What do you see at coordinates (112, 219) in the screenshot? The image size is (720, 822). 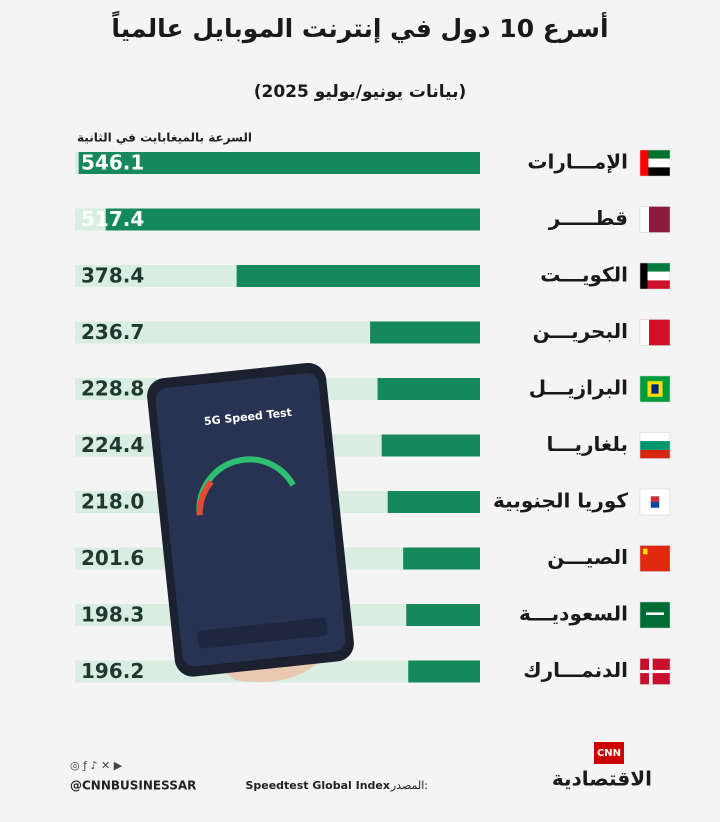 I see `value-label: 517.4` at bounding box center [112, 219].